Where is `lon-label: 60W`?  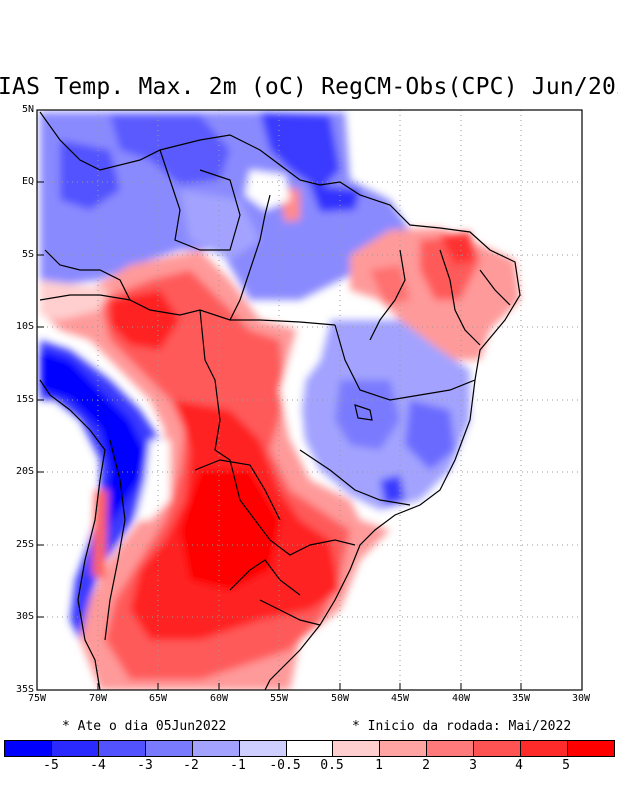
lon-label: 60W is located at coordinates (219, 698).